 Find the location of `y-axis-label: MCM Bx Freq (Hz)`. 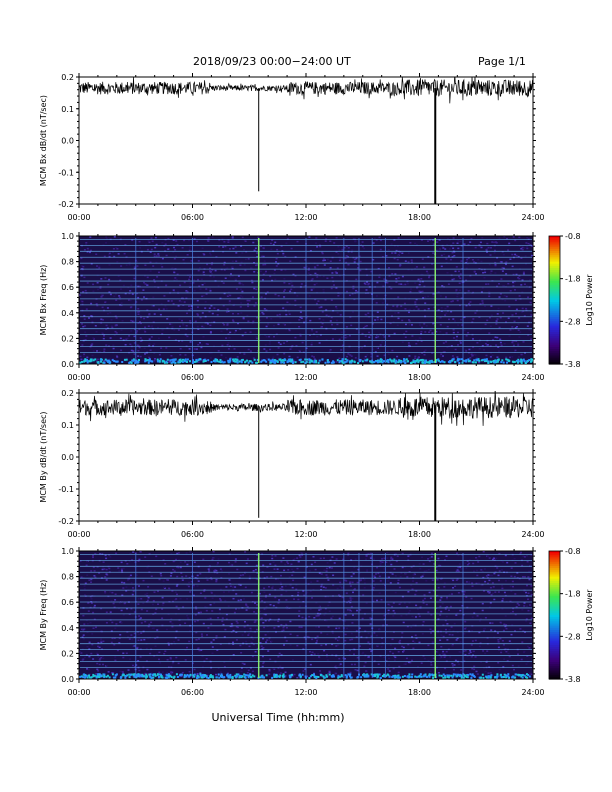

y-axis-label: MCM Bx Freq (Hz) is located at coordinates (43, 300).